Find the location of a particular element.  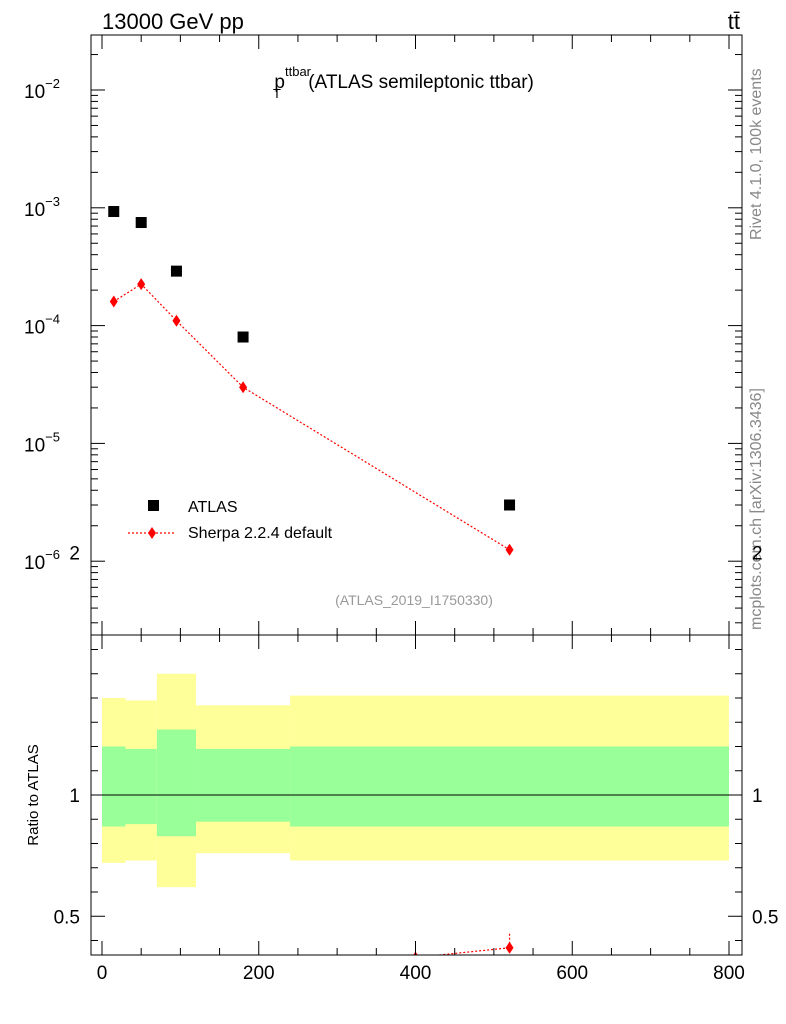

legend-atlas-label: ATLAS is located at coordinates (213, 507).